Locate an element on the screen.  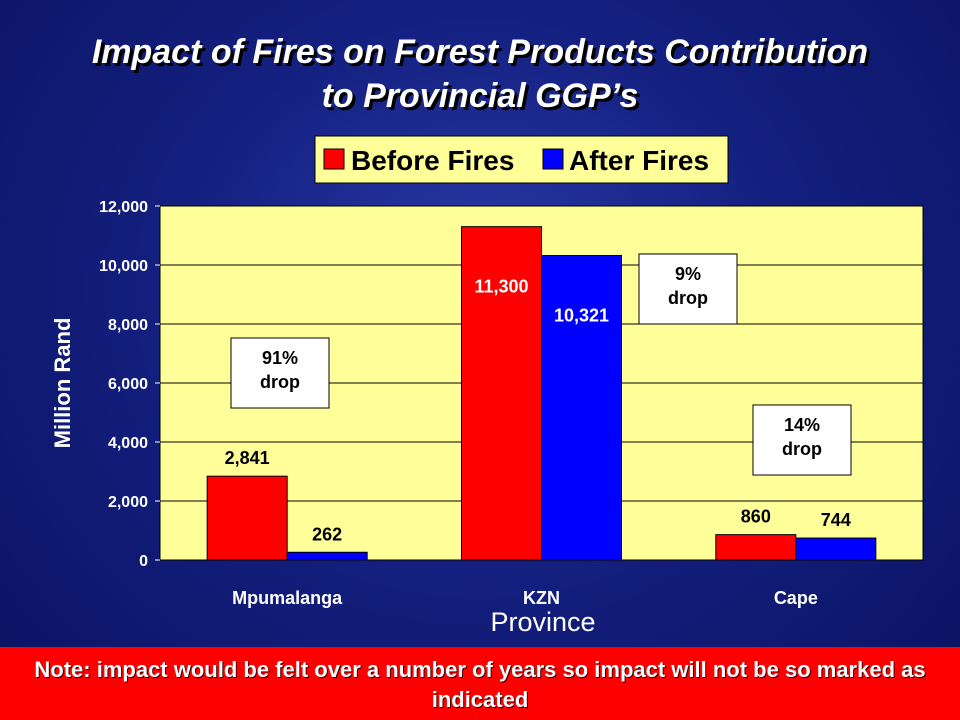
annotation-box-kzn is located at coordinates (688, 289).